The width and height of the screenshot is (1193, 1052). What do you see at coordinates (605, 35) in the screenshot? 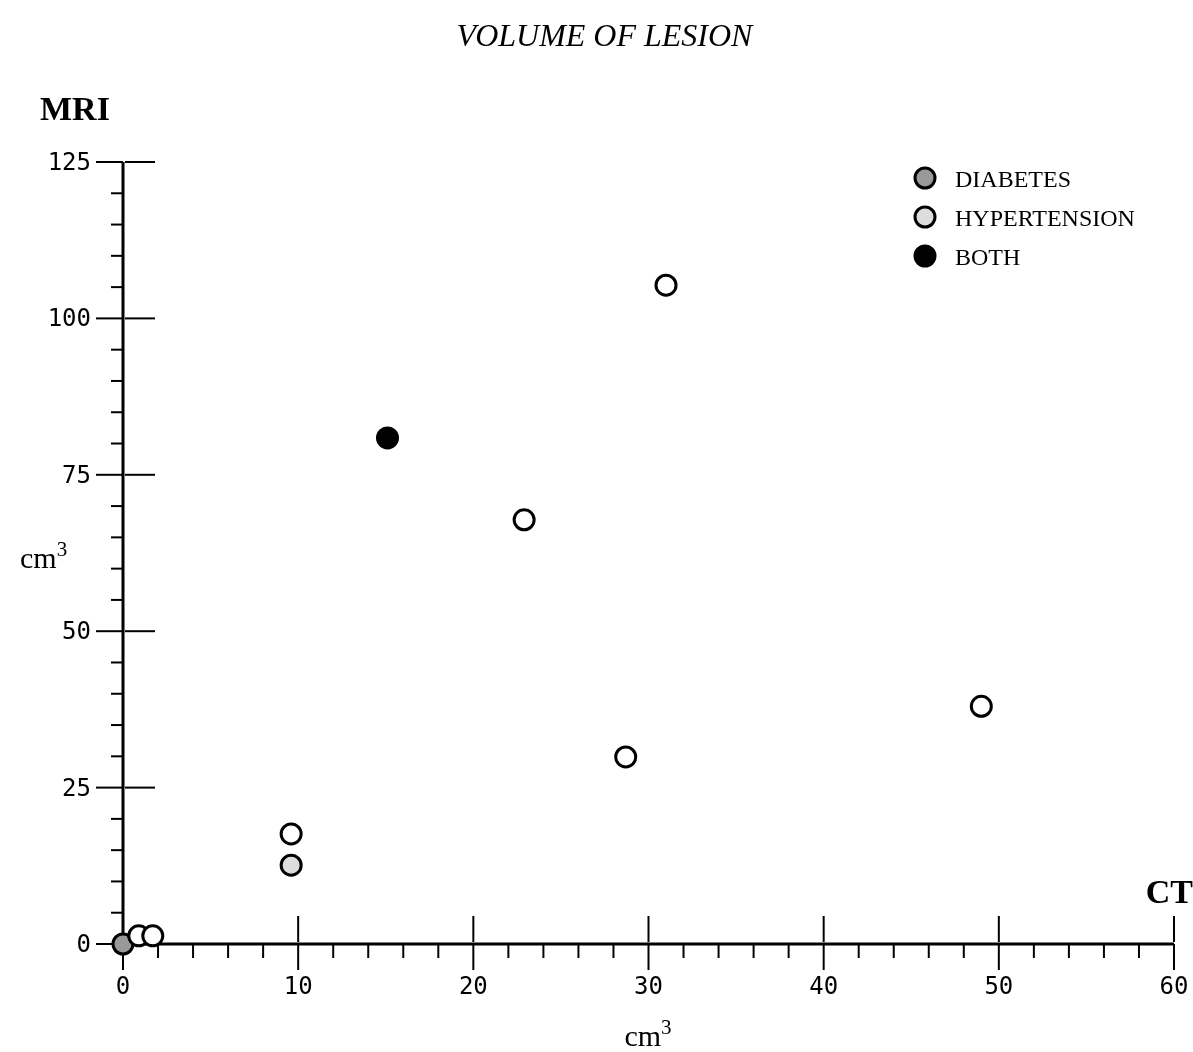
I see `chart-title: VOLUME OF LESION` at bounding box center [605, 35].